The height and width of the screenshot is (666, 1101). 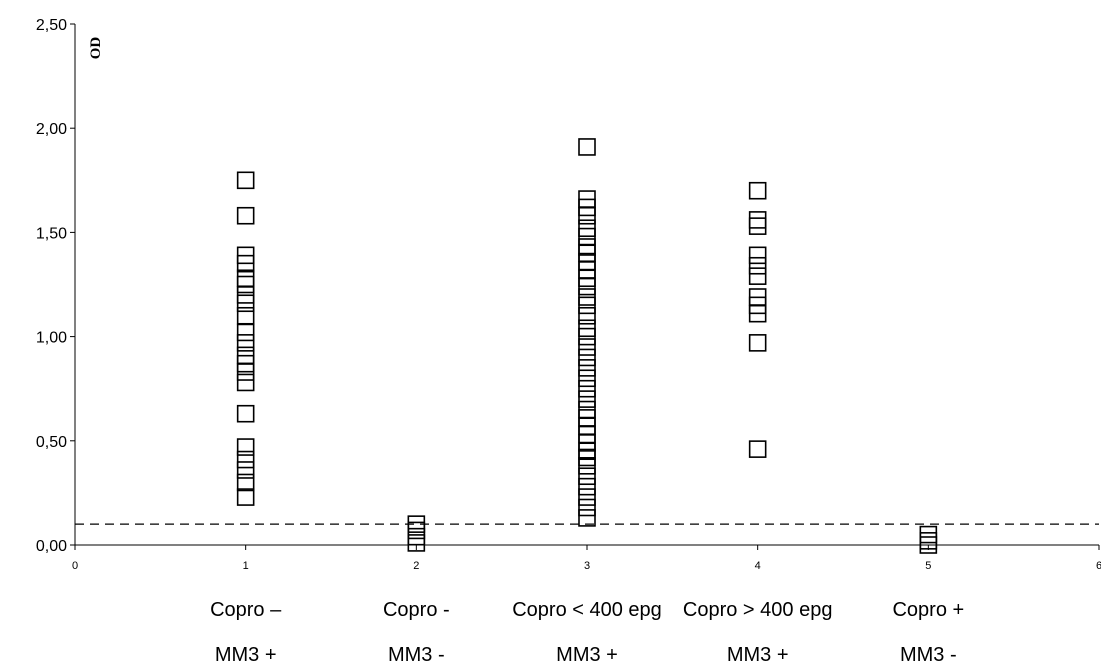 I want to click on x-tick-label: 5, so click(x=928, y=566).